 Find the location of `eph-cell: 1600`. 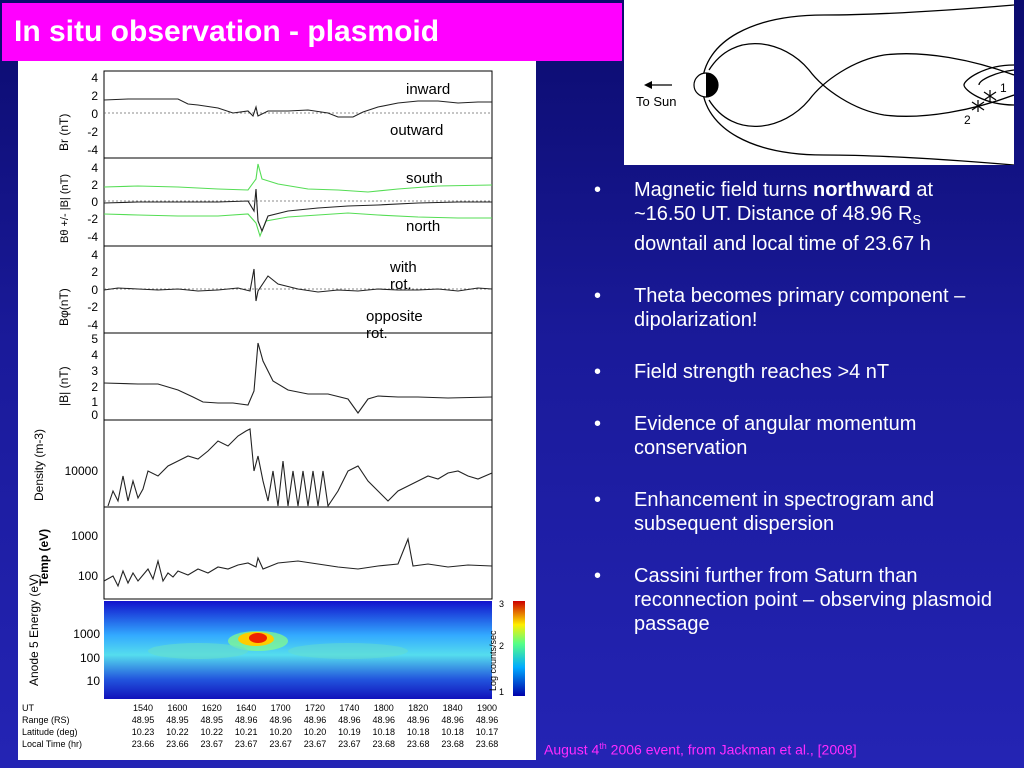

eph-cell: 1600 is located at coordinates (177, 708).